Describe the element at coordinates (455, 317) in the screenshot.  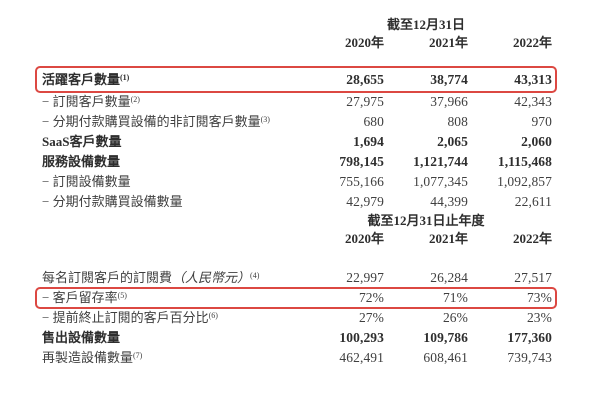
I see `metric-value-2021: 26%` at that location.